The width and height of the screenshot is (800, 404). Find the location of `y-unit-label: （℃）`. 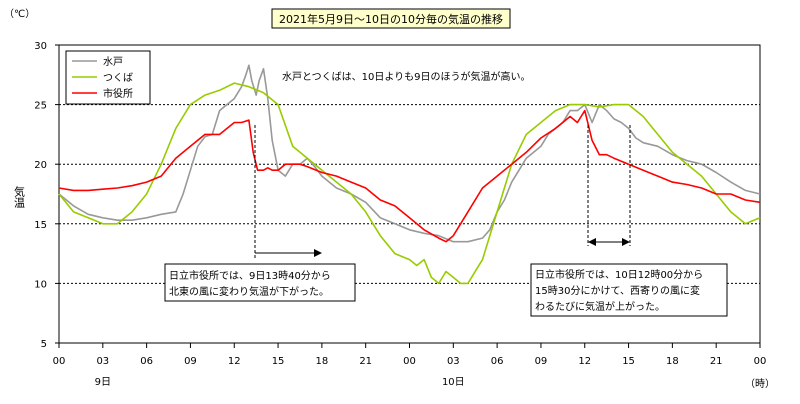

y-unit-label: （℃） is located at coordinates (19, 14).